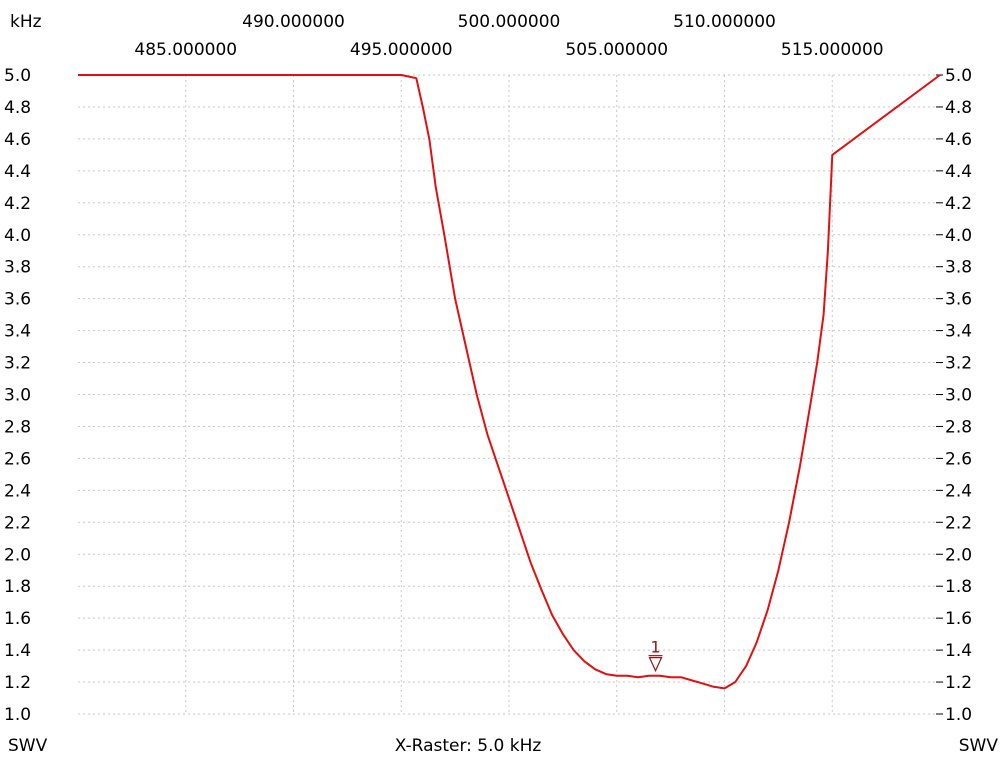 The height and width of the screenshot is (758, 1003). I want to click on y-tick-label-right: 5.0, so click(958, 76).